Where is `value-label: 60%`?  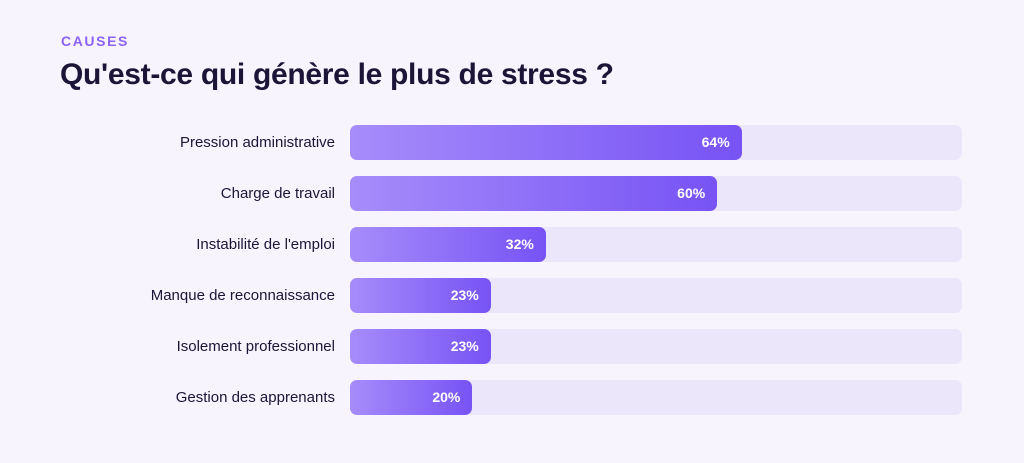 value-label: 60% is located at coordinates (691, 193).